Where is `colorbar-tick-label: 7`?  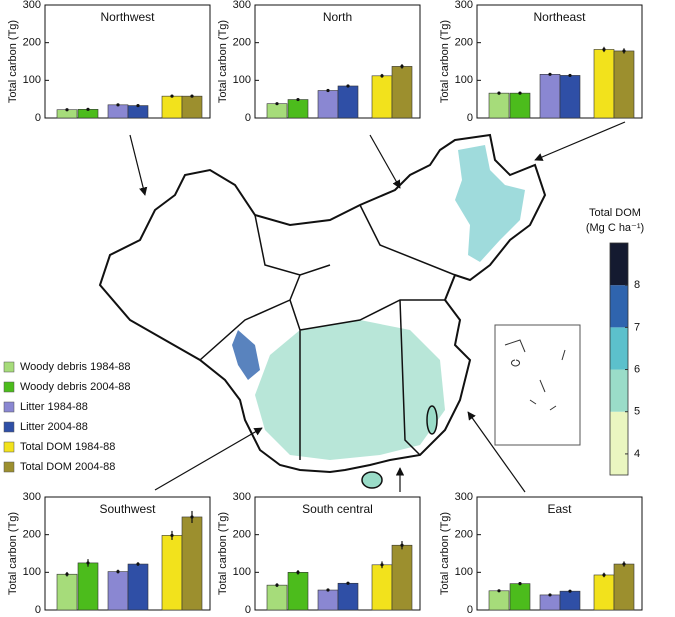
colorbar-tick-label: 7 is located at coordinates (637, 327).